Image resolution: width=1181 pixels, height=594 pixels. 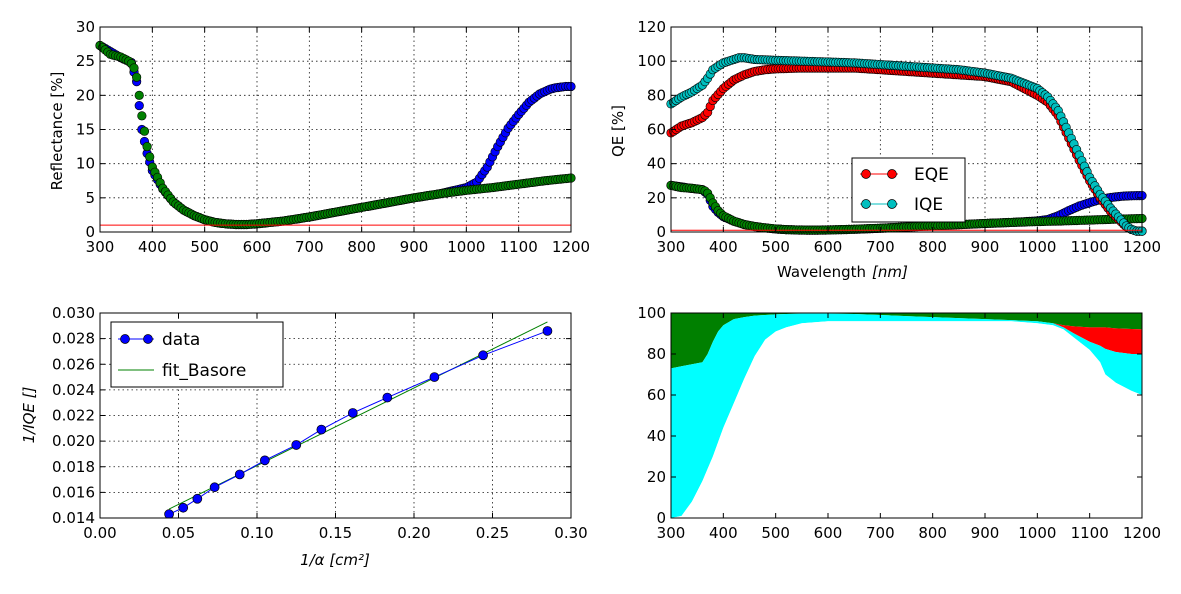 I want to click on basore-ytick-label: 0.020, so click(x=73, y=441).